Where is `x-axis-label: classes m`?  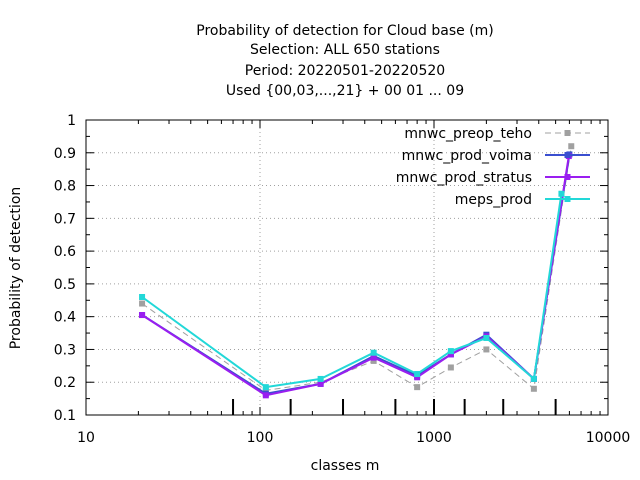
x-axis-label: classes m is located at coordinates (345, 466).